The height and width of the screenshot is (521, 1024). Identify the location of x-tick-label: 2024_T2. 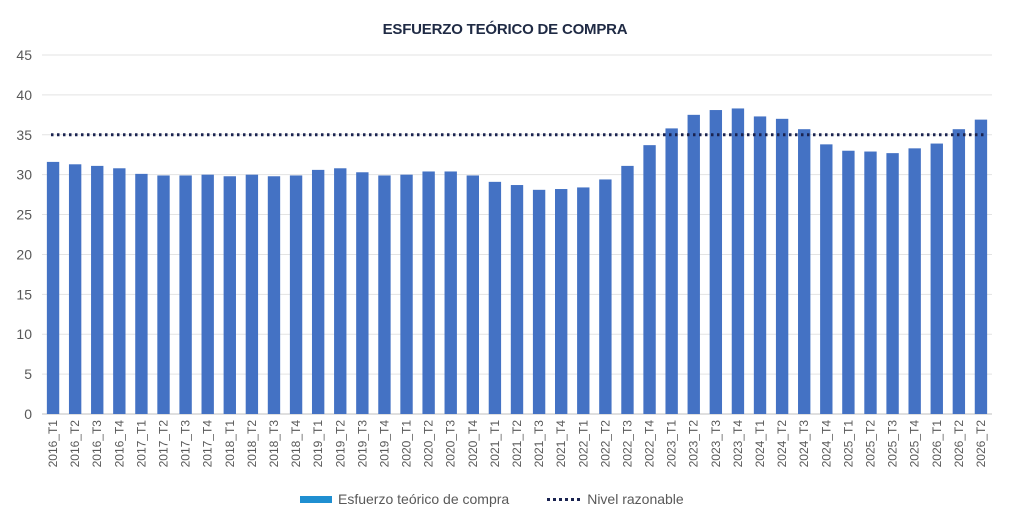
(782, 444).